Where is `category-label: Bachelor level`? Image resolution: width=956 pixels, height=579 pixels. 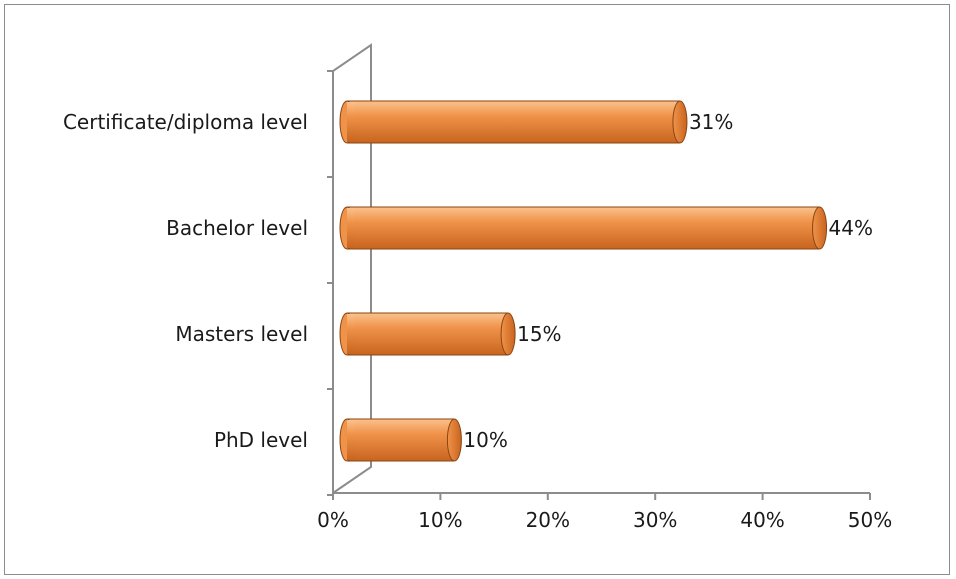
category-label: Bachelor level is located at coordinates (237, 228).